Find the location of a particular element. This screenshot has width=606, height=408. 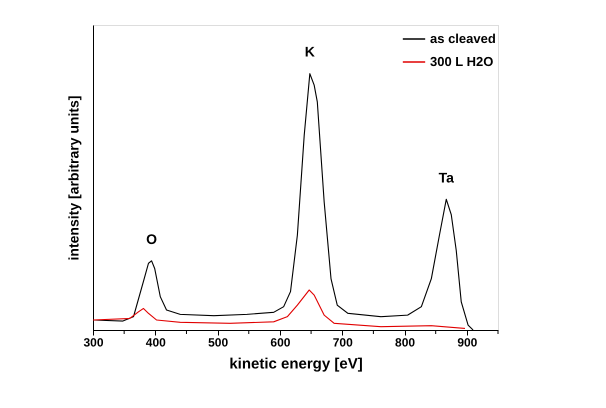

legend-label: 300 L H2O is located at coordinates (462, 61).